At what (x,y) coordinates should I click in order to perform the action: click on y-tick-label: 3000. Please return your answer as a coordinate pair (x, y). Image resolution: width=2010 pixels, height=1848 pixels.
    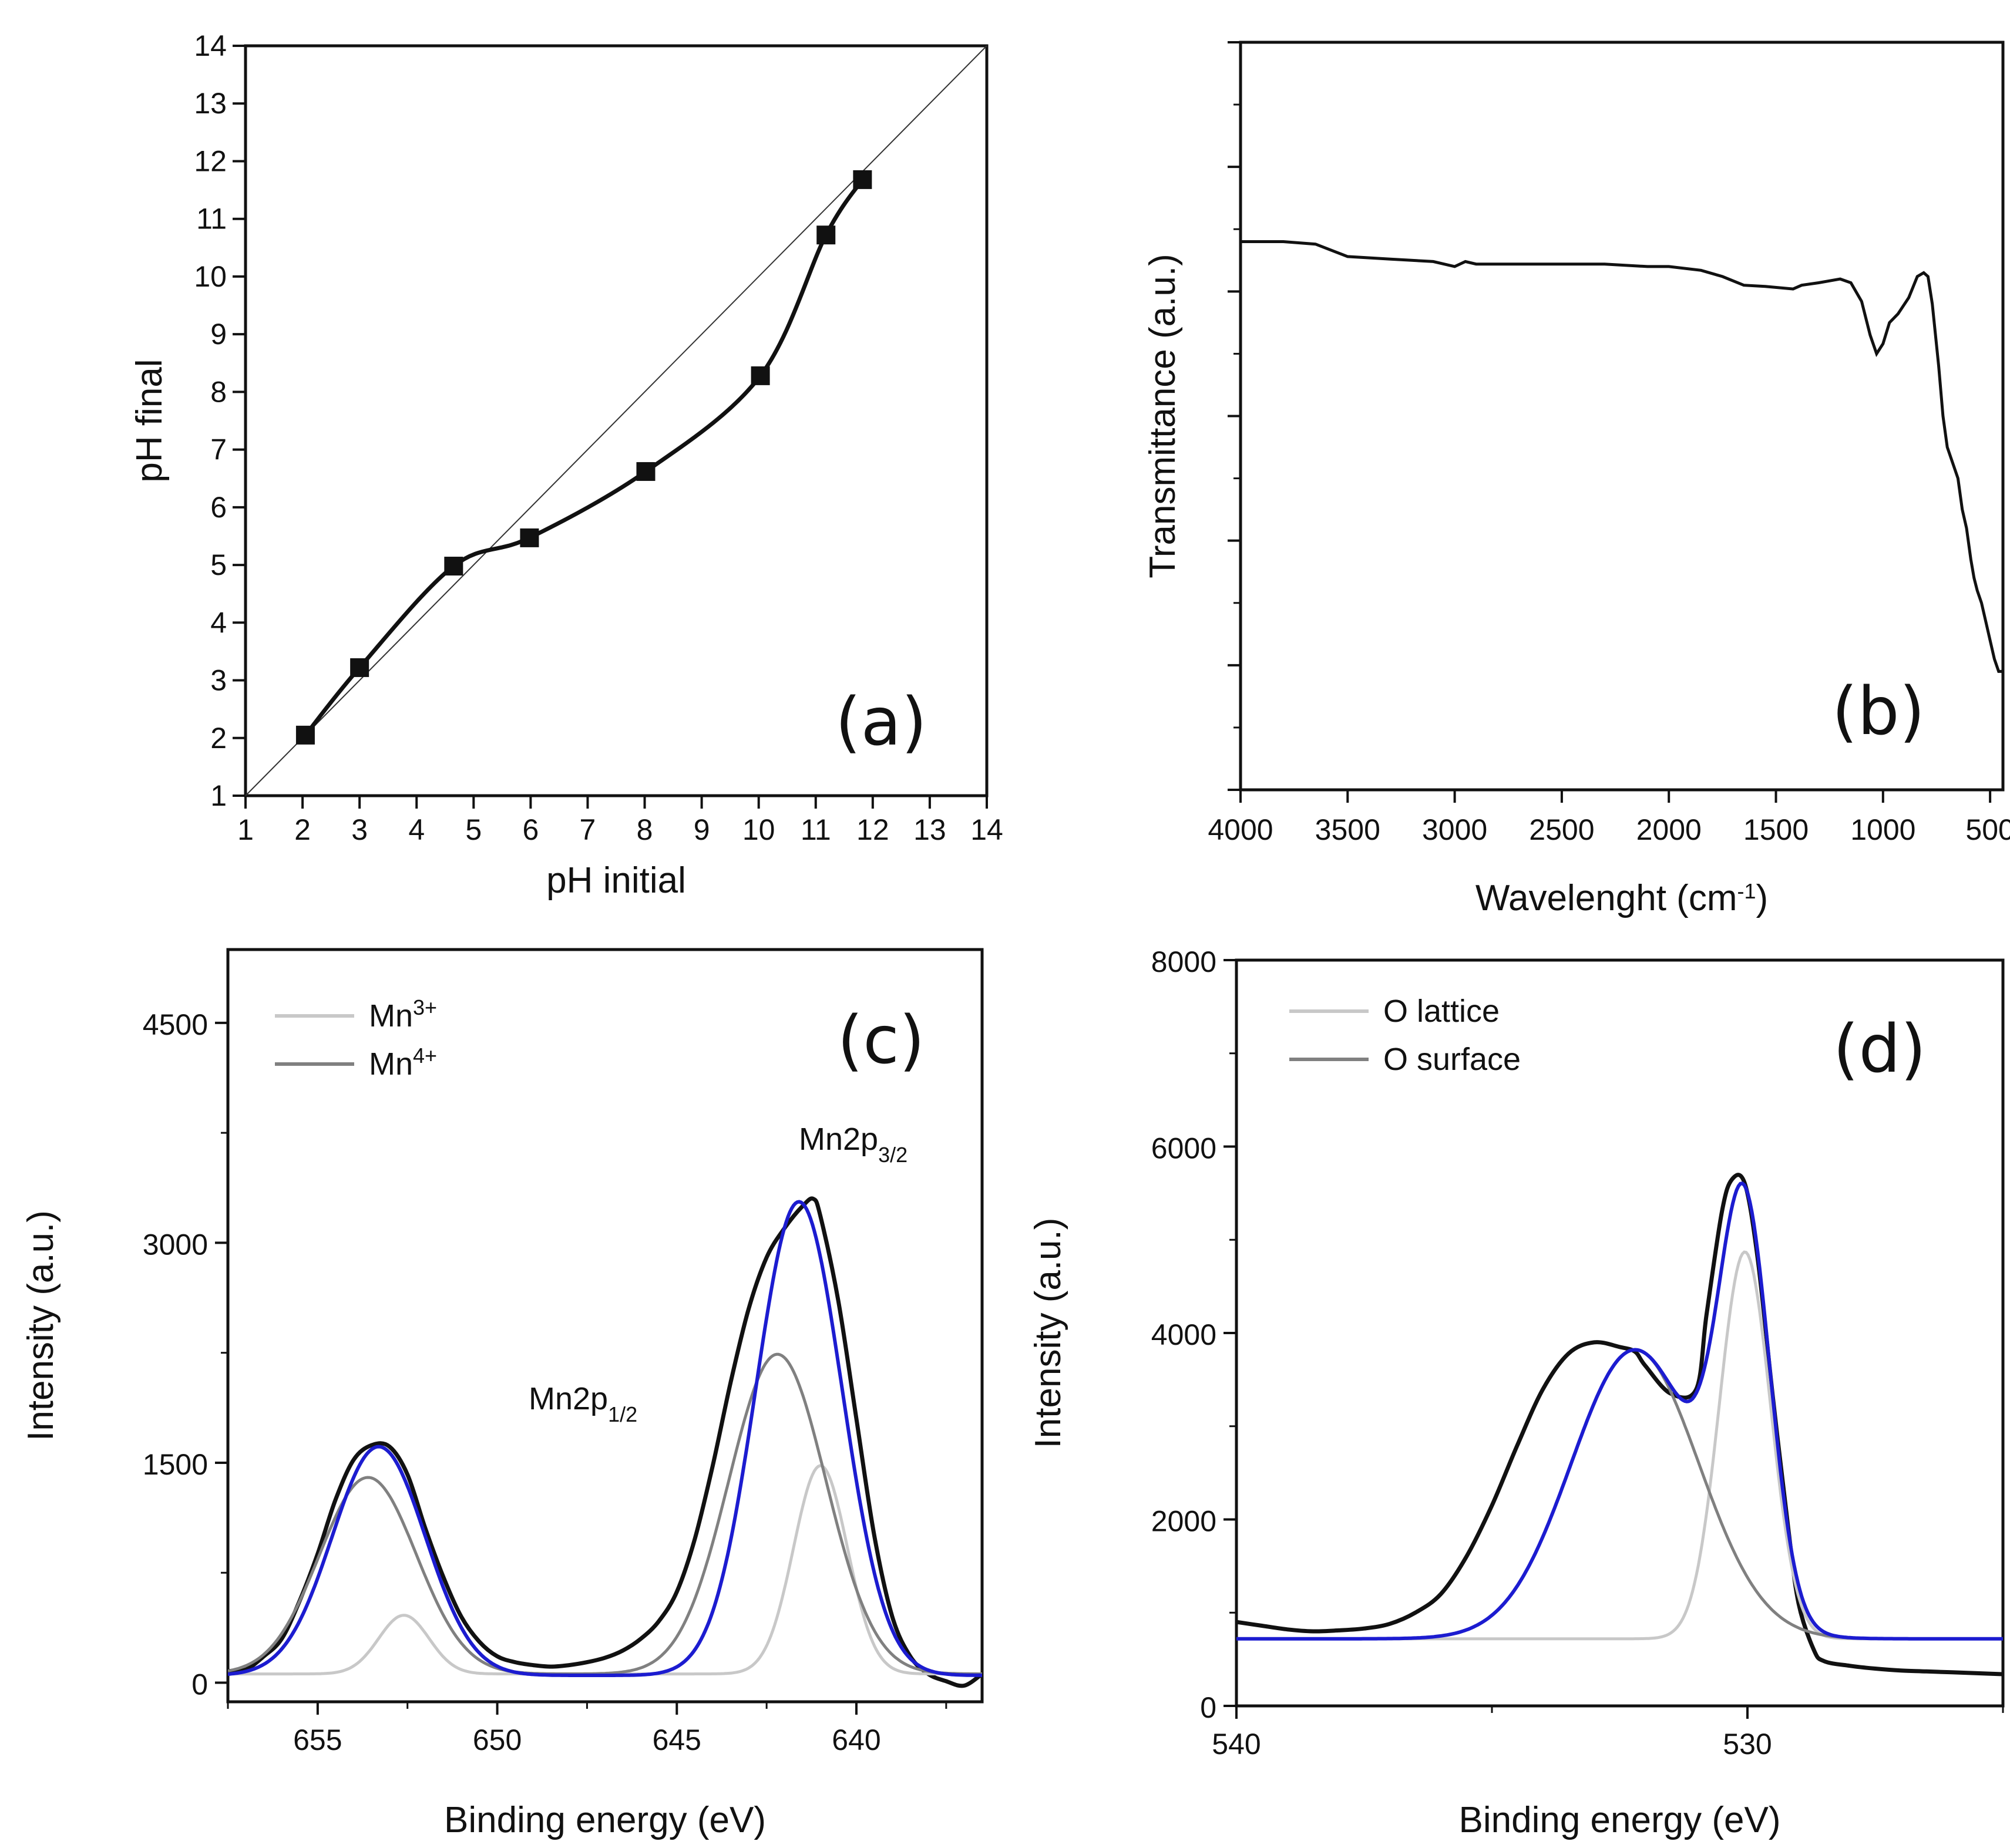
    Looking at the image, I should click on (176, 1244).